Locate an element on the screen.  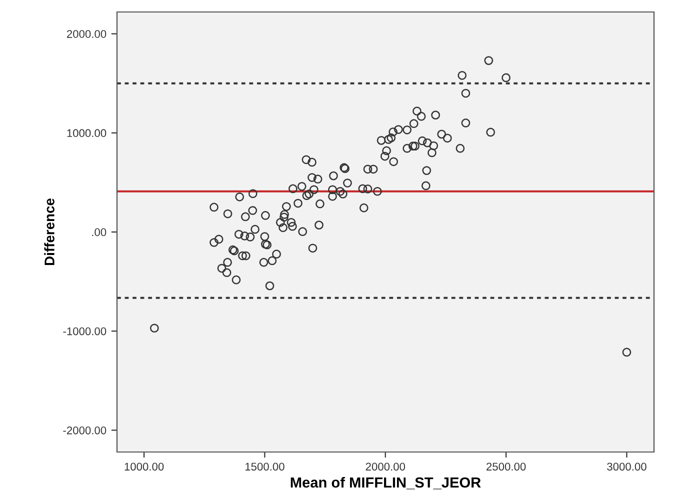
y-tick-label: -2000.00 is located at coordinates (84, 430).